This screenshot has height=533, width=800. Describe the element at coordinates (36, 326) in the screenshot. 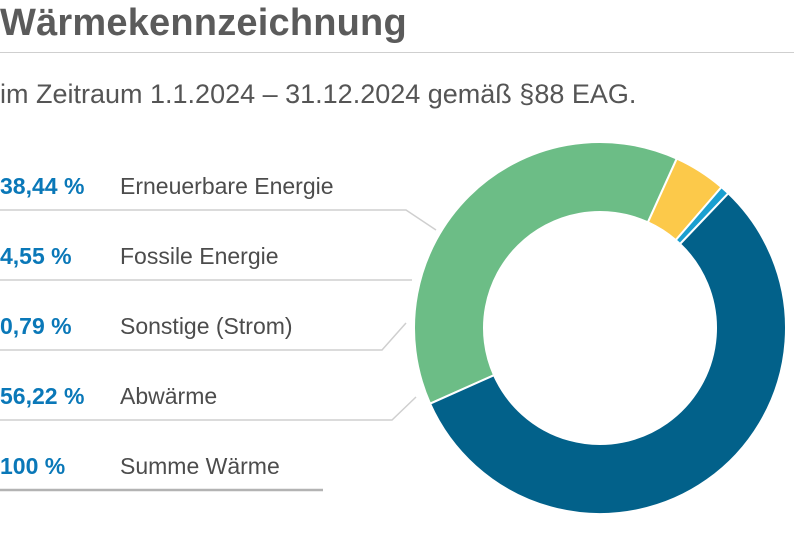

I see `legend-percent: 0,79 %` at that location.